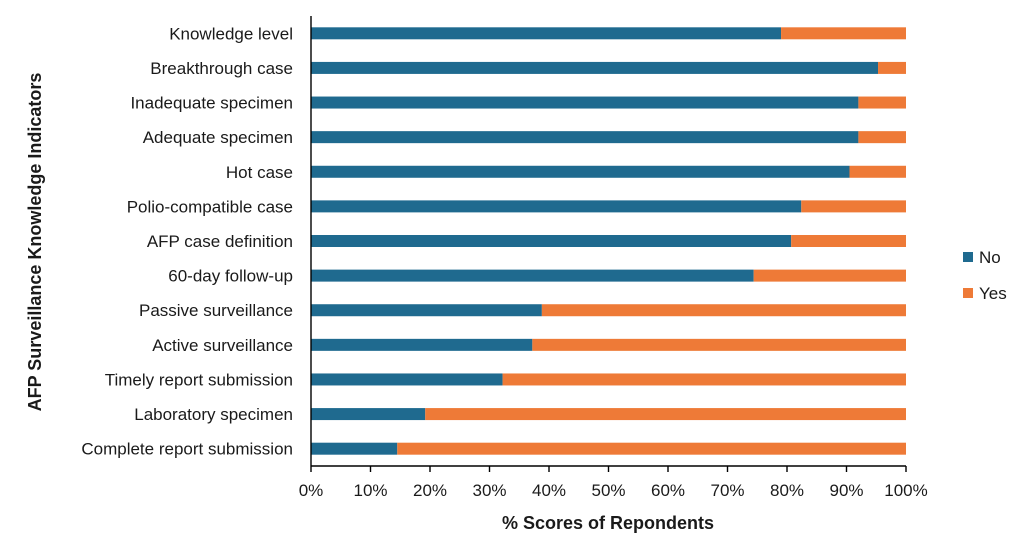 The width and height of the screenshot is (1024, 555). Describe the element at coordinates (585, 102) in the screenshot. I see `bar-no-inadequate-specimen` at that location.